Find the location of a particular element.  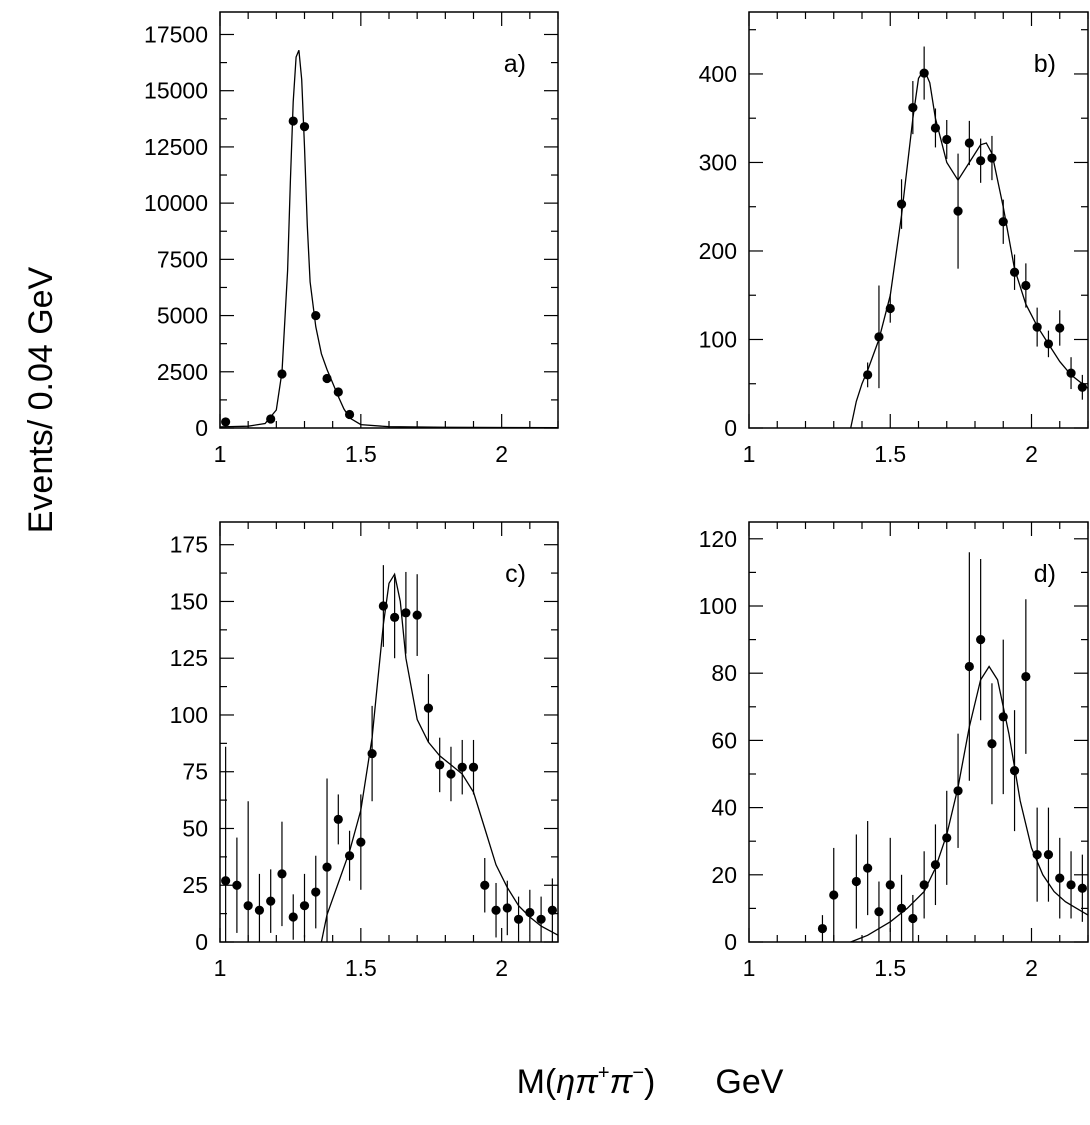

x-axis-title: M(ηπ+π−) GeV is located at coordinates (650, 1081).